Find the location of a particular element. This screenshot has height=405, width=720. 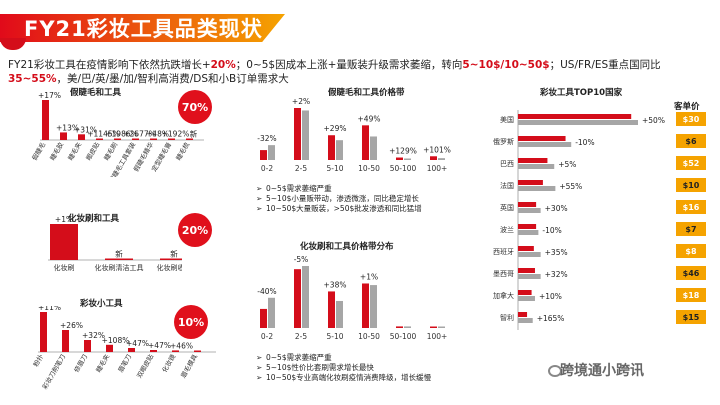

description-part: ；0~5$因成本上涨+量贩装升级需求萎缩，转向 is located at coordinates (349, 65).